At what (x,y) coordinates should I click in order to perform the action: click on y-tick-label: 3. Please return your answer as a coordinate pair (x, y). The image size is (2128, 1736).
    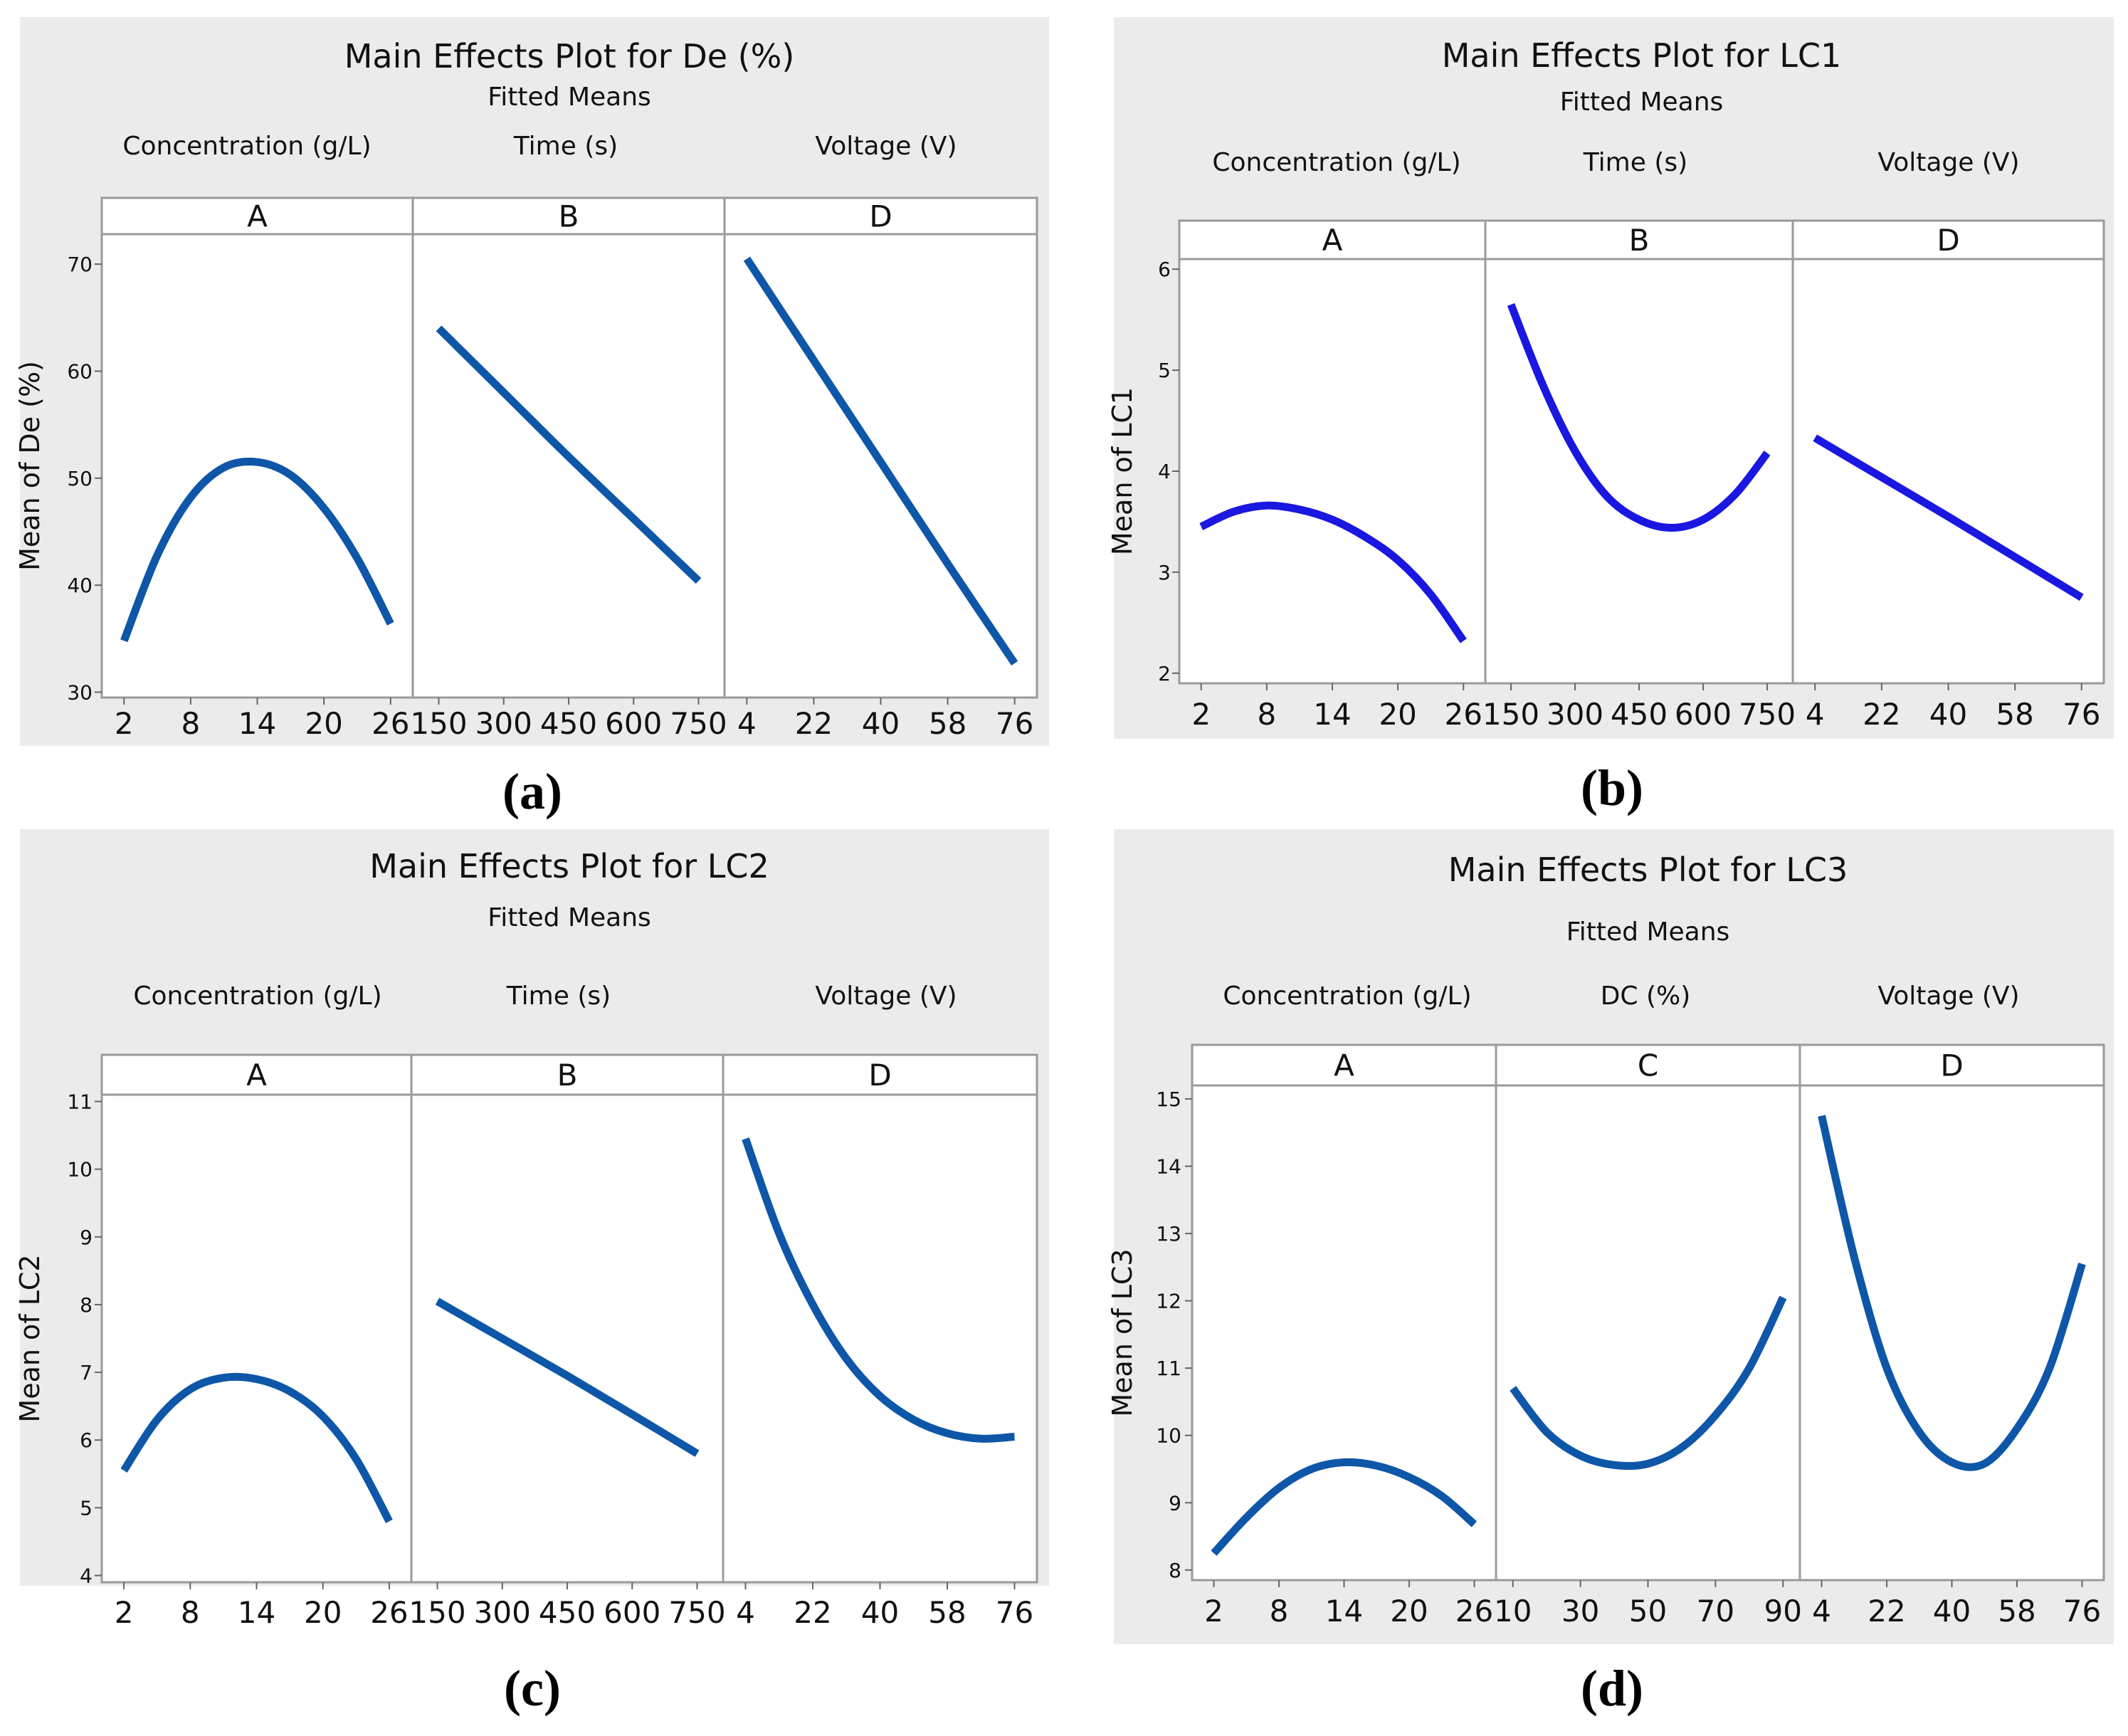
    Looking at the image, I should click on (1164, 573).